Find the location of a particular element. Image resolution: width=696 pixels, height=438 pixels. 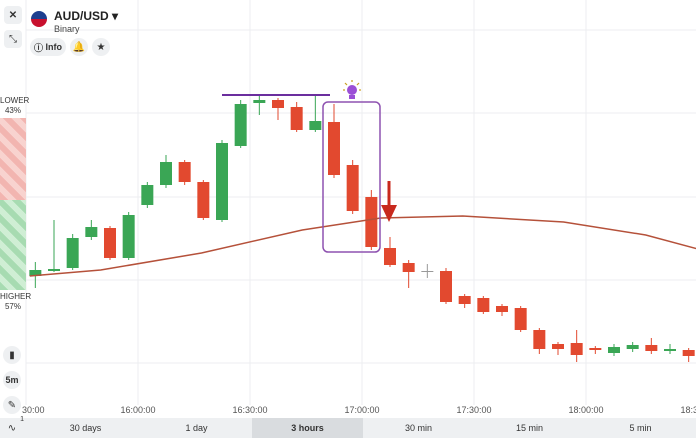

period-tabs: 30 days 1 day 3 hours 30 min 15 min 5 min is located at coordinates (363, 428).